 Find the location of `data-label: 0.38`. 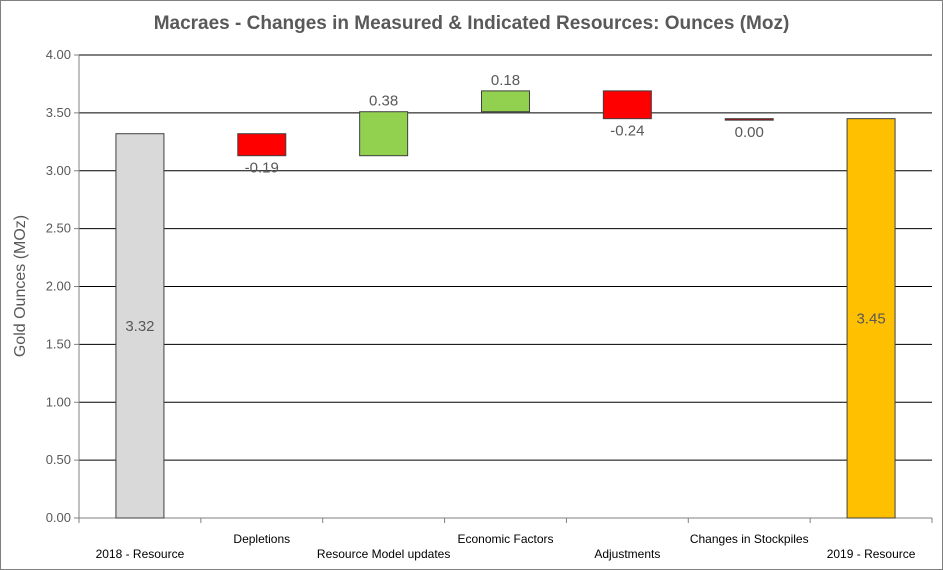

data-label: 0.38 is located at coordinates (383, 101).